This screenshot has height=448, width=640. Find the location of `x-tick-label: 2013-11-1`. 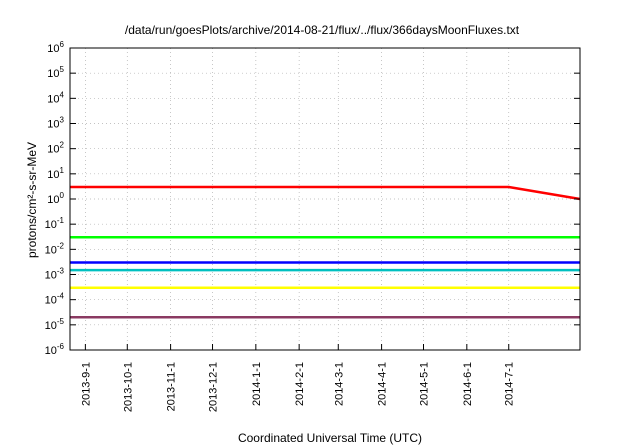

x-tick-label: 2013-11-1 is located at coordinates (172, 386).